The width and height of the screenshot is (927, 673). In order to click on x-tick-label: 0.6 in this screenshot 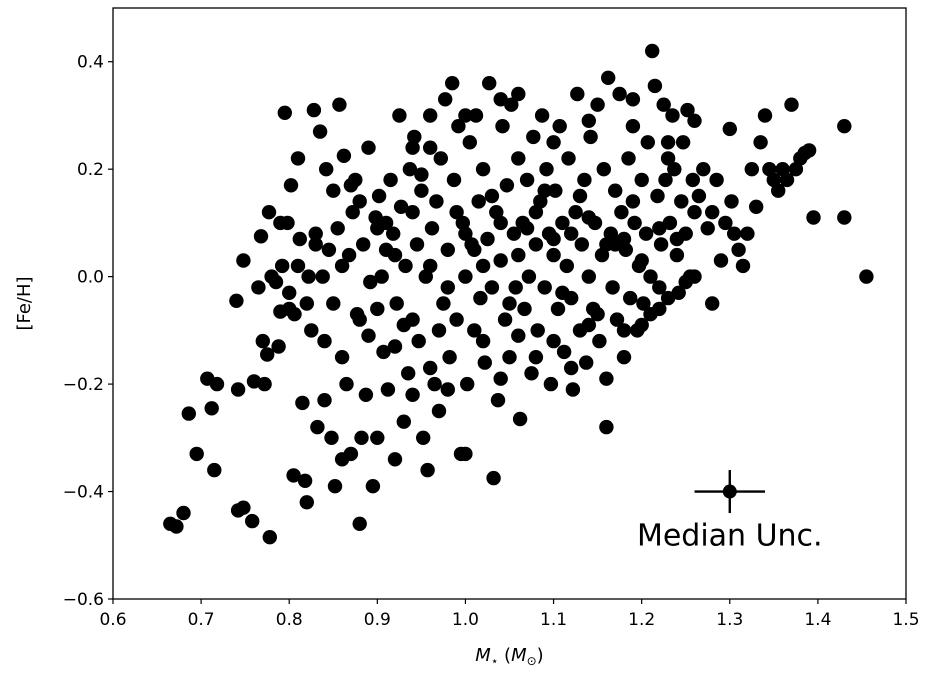, I will do `click(112, 620)`.